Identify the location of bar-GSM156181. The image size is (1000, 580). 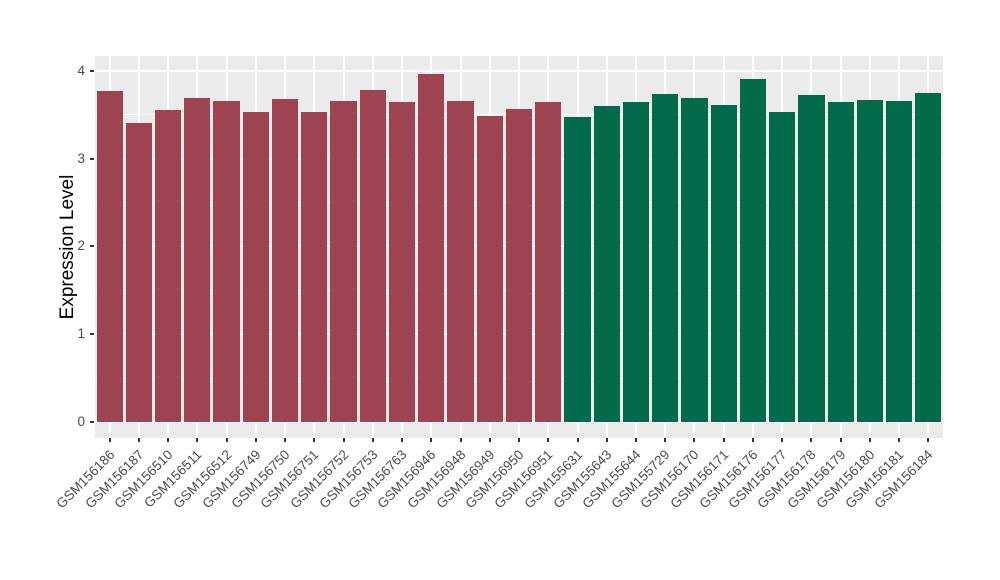
(899, 261).